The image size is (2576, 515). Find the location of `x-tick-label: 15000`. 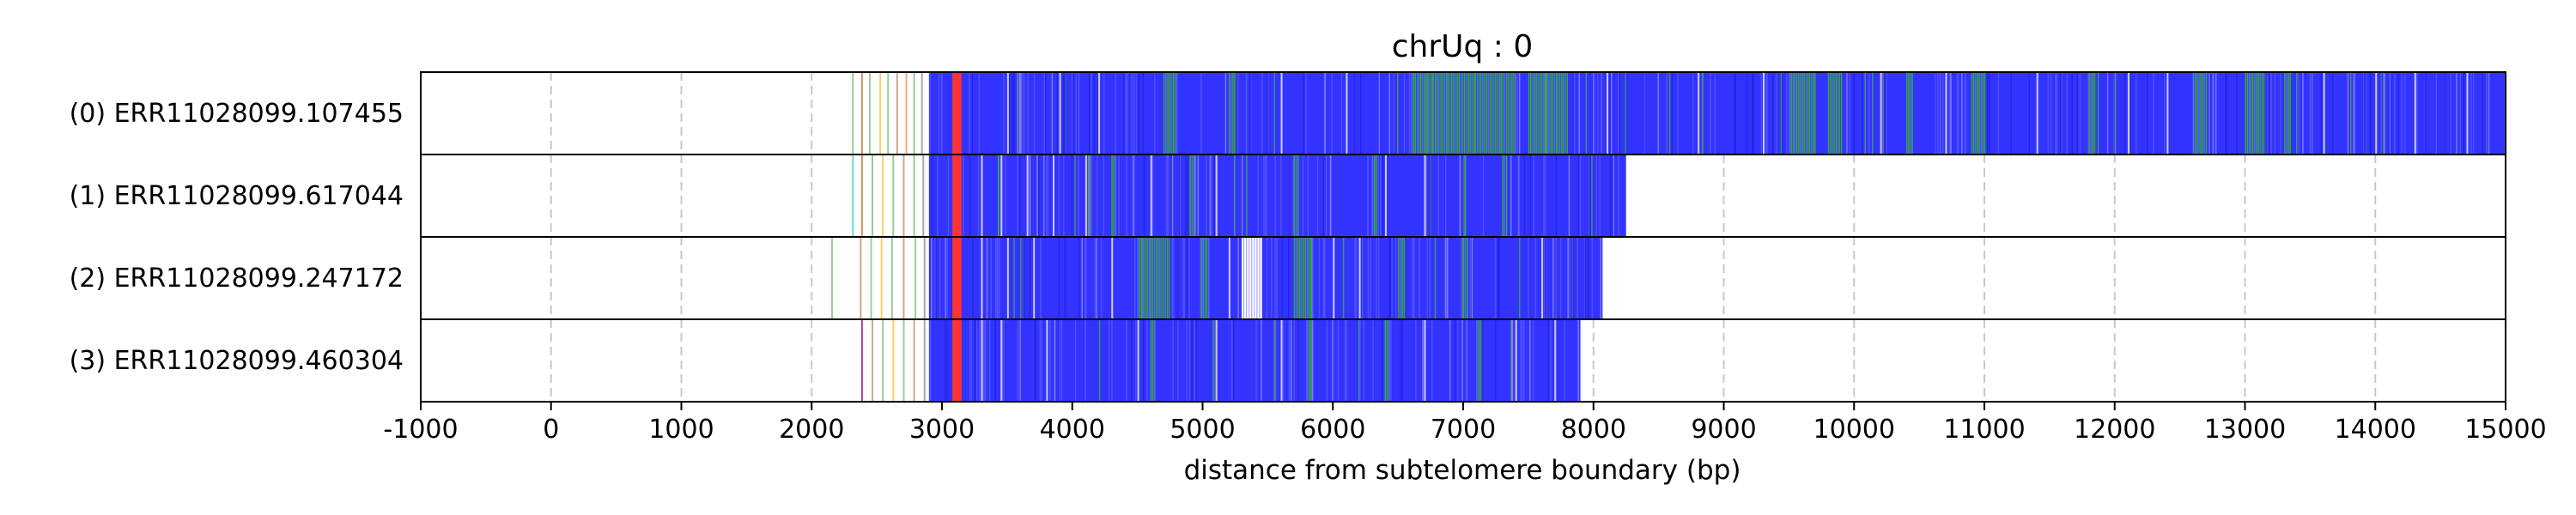

x-tick-label: 15000 is located at coordinates (2505, 430).